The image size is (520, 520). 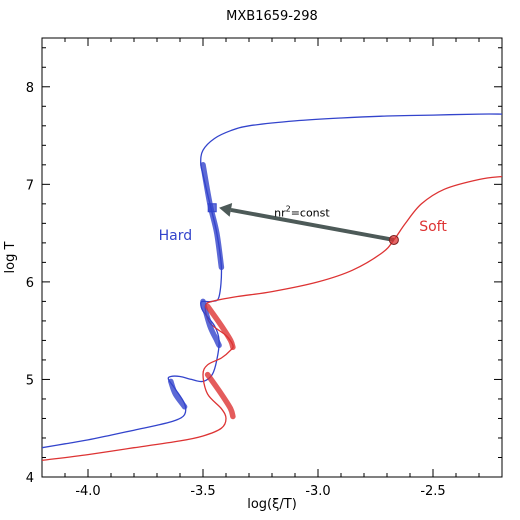 I want to click on x-axis-title: log(ξ/T), so click(x=272, y=504).